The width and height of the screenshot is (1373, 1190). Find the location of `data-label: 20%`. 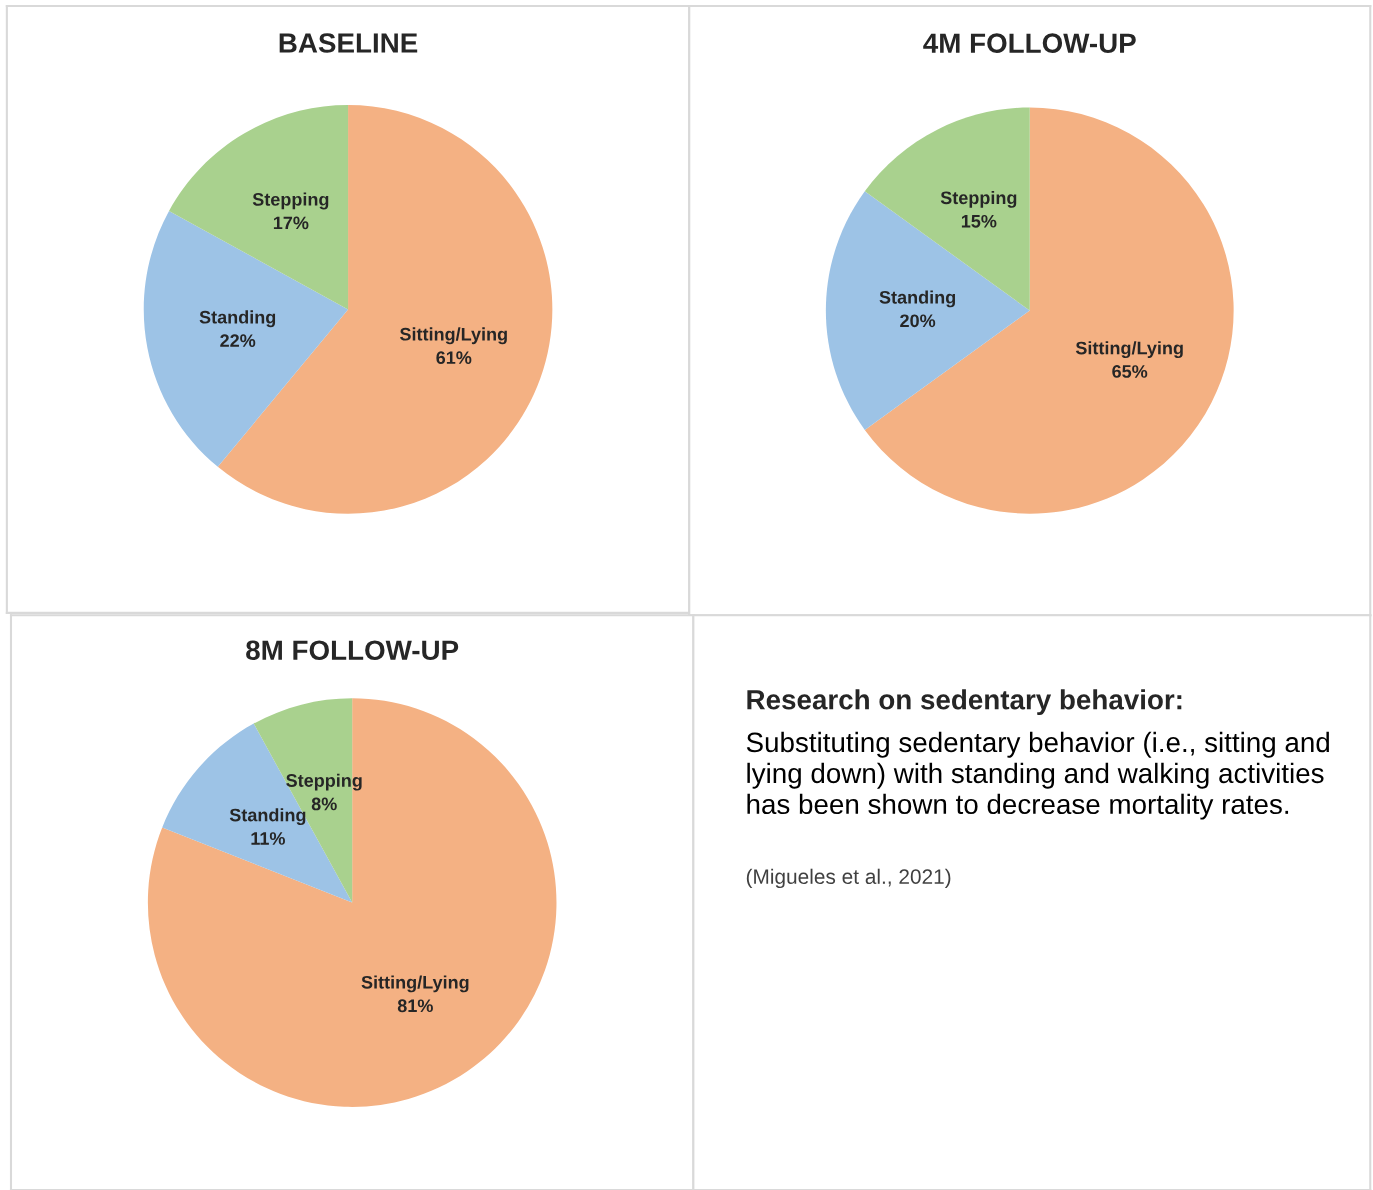

data-label: 20% is located at coordinates (918, 321).